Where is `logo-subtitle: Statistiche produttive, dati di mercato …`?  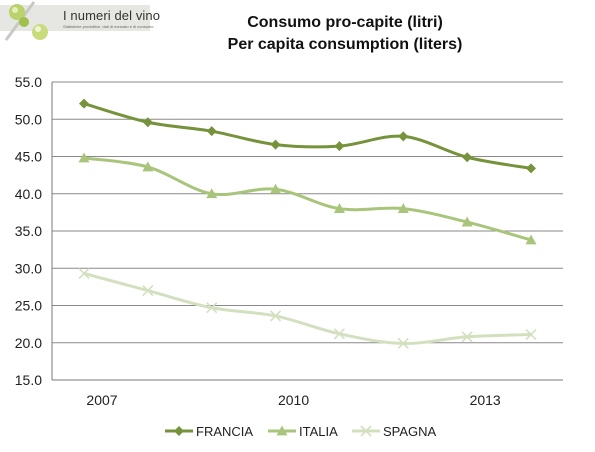
logo-subtitle: Statistiche produttive, dati di mercato … is located at coordinates (108, 26).